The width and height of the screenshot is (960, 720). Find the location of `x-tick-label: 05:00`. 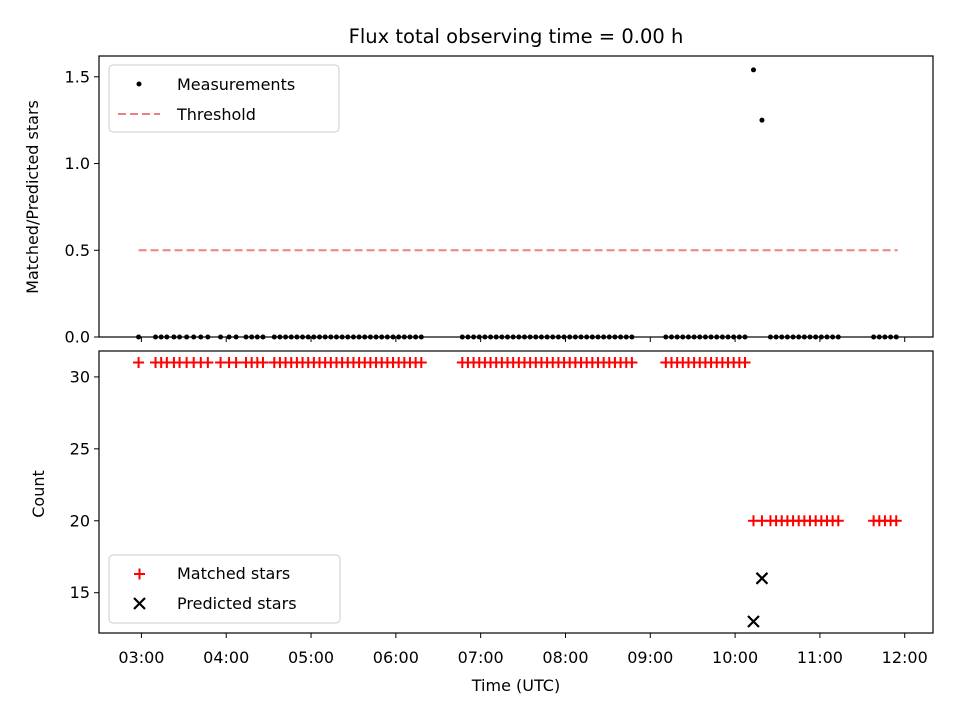

x-tick-label: 05:00 is located at coordinates (311, 657).